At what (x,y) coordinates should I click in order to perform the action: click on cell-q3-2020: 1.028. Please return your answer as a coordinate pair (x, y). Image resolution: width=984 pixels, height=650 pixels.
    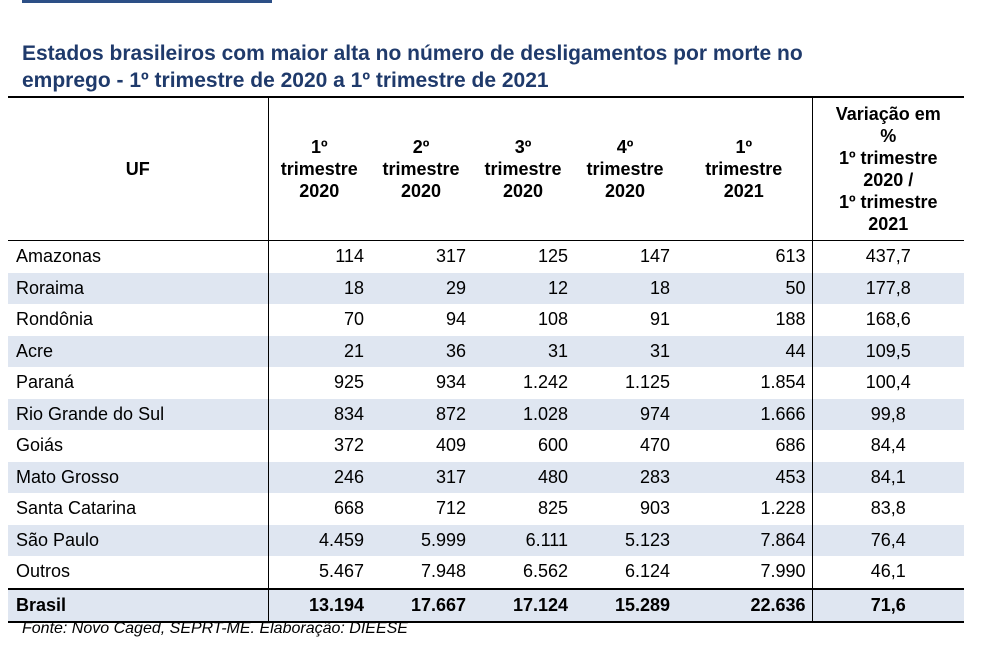
    Looking at the image, I should click on (523, 414).